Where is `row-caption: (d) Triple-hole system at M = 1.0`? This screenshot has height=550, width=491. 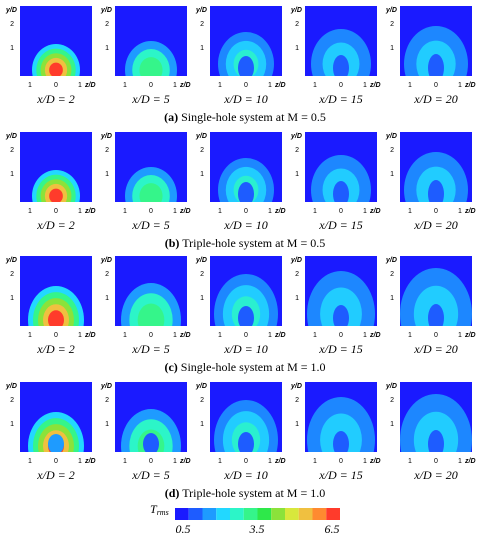
row-caption: (d) Triple-hole system at M = 1.0 is located at coordinates (245, 493).